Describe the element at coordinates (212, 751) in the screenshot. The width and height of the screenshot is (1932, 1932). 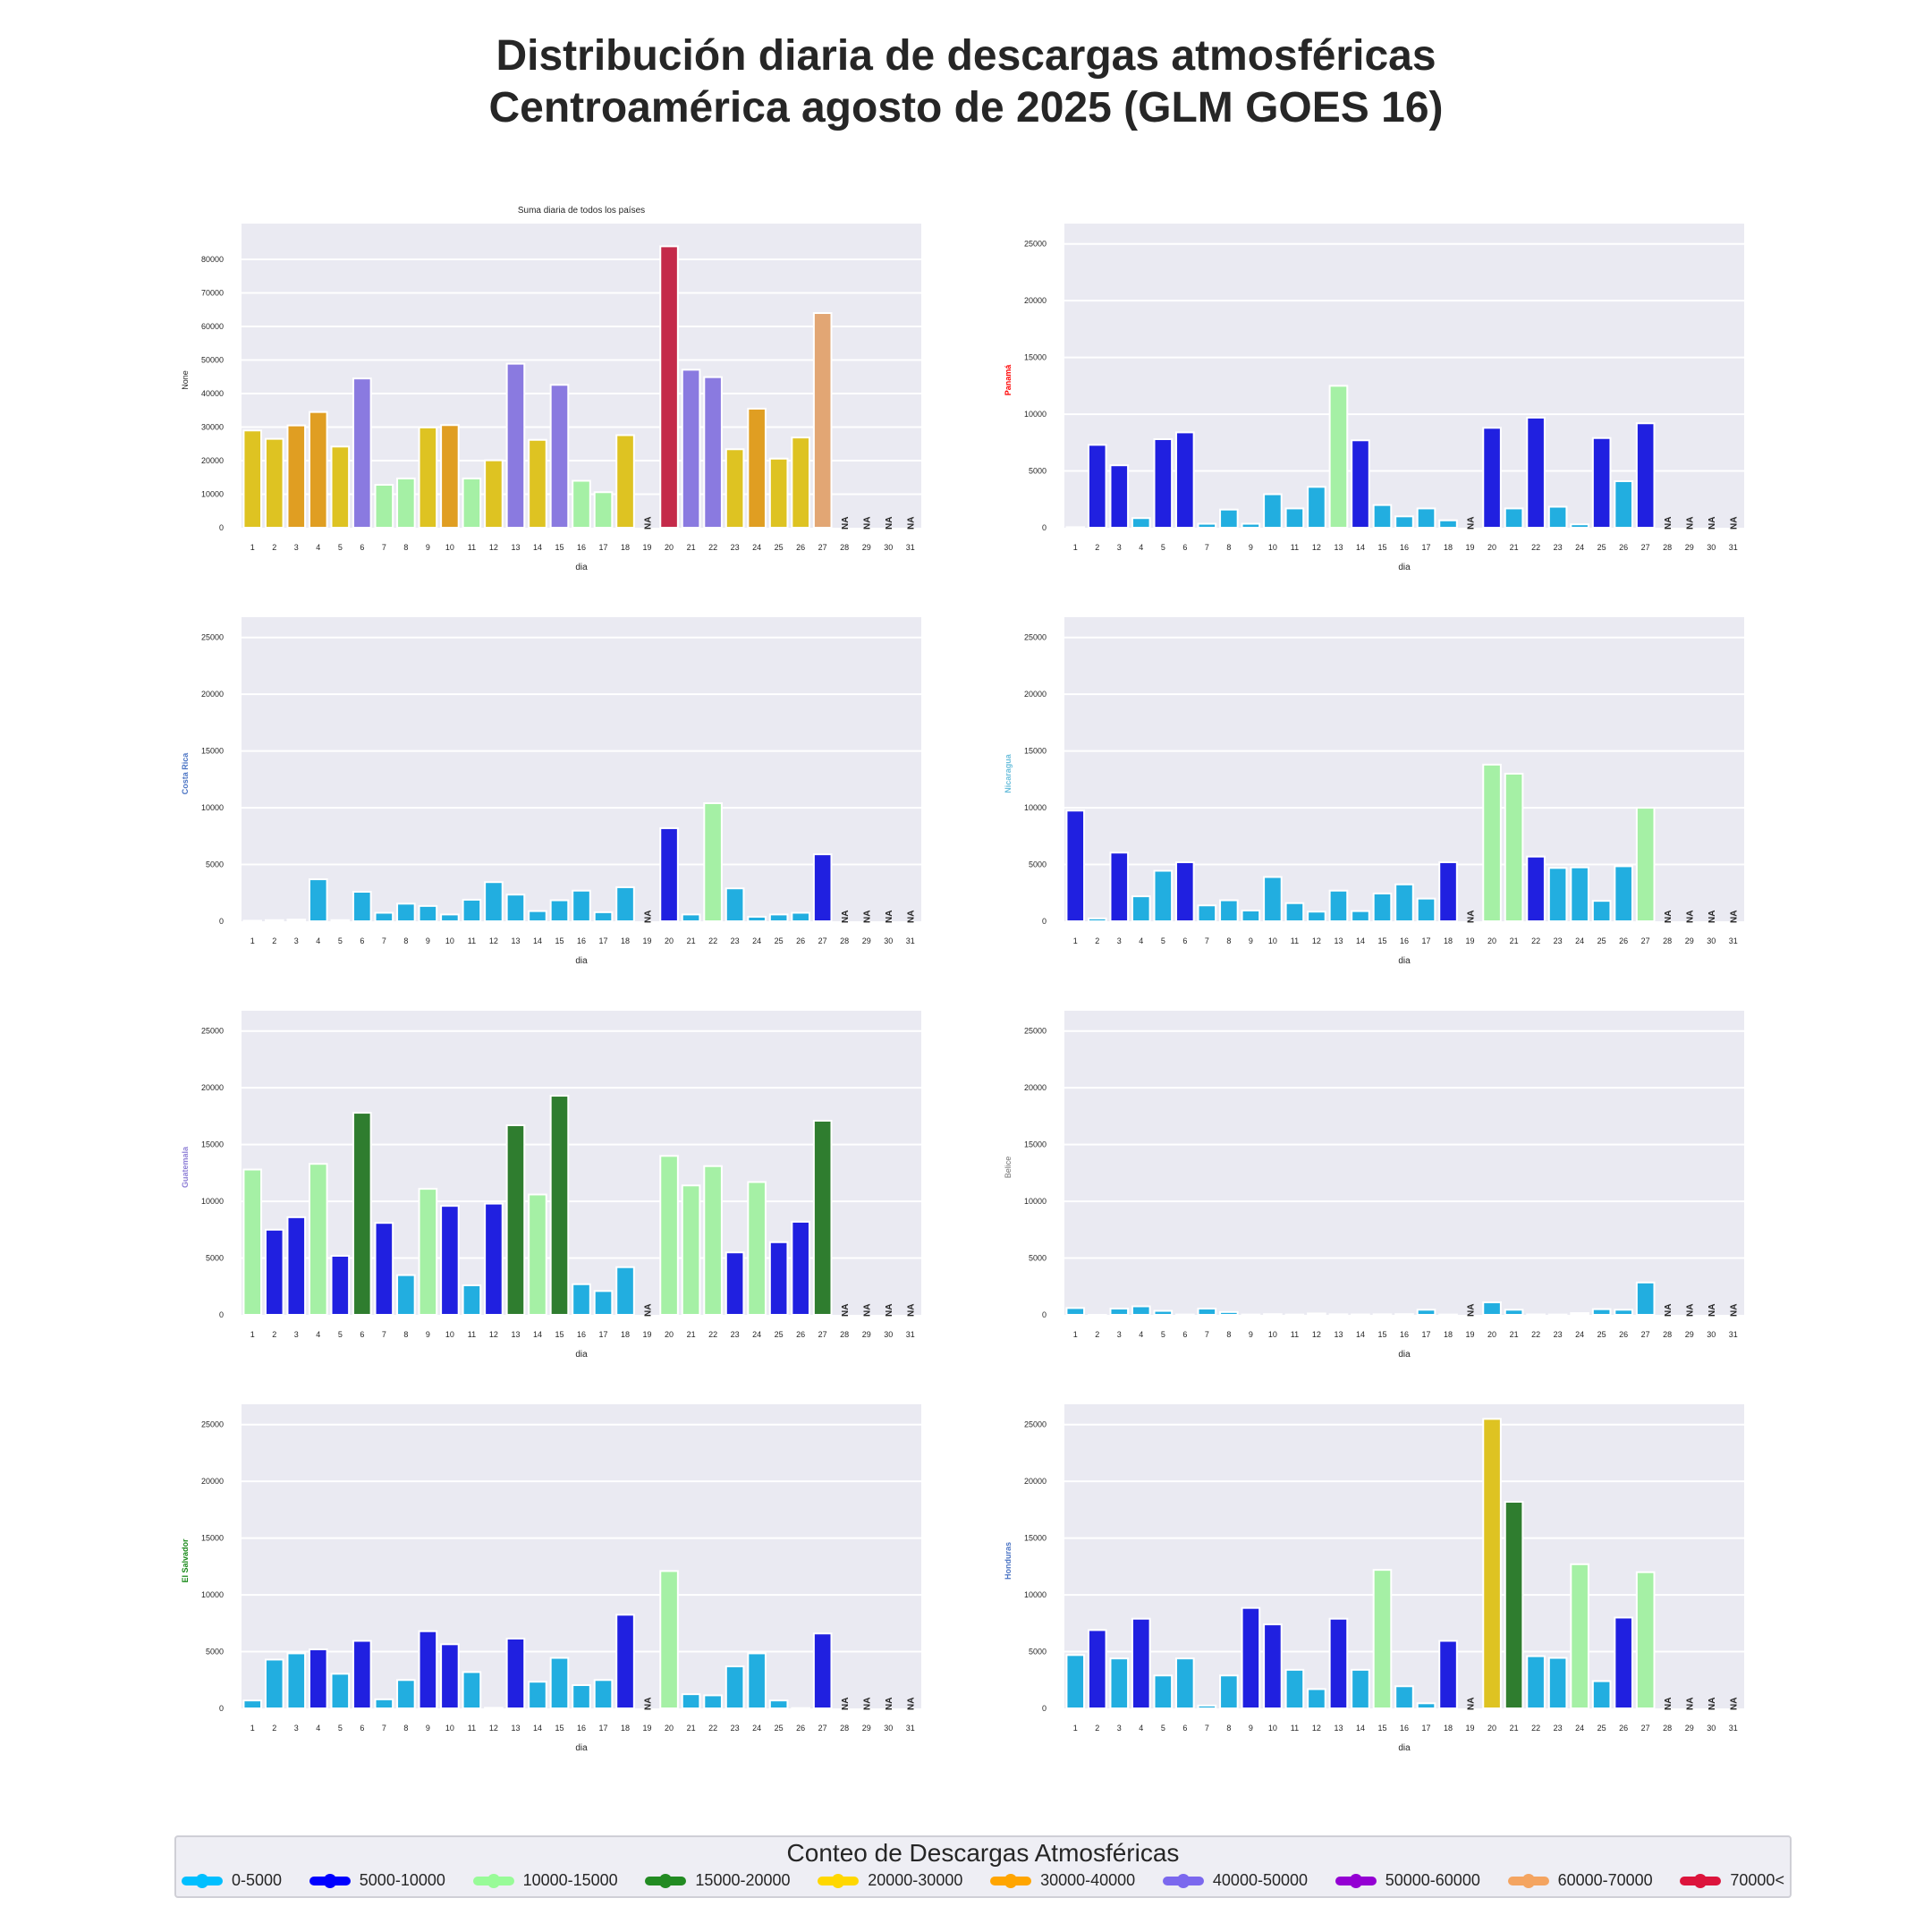
I see `y-tick-label: 15000` at that location.